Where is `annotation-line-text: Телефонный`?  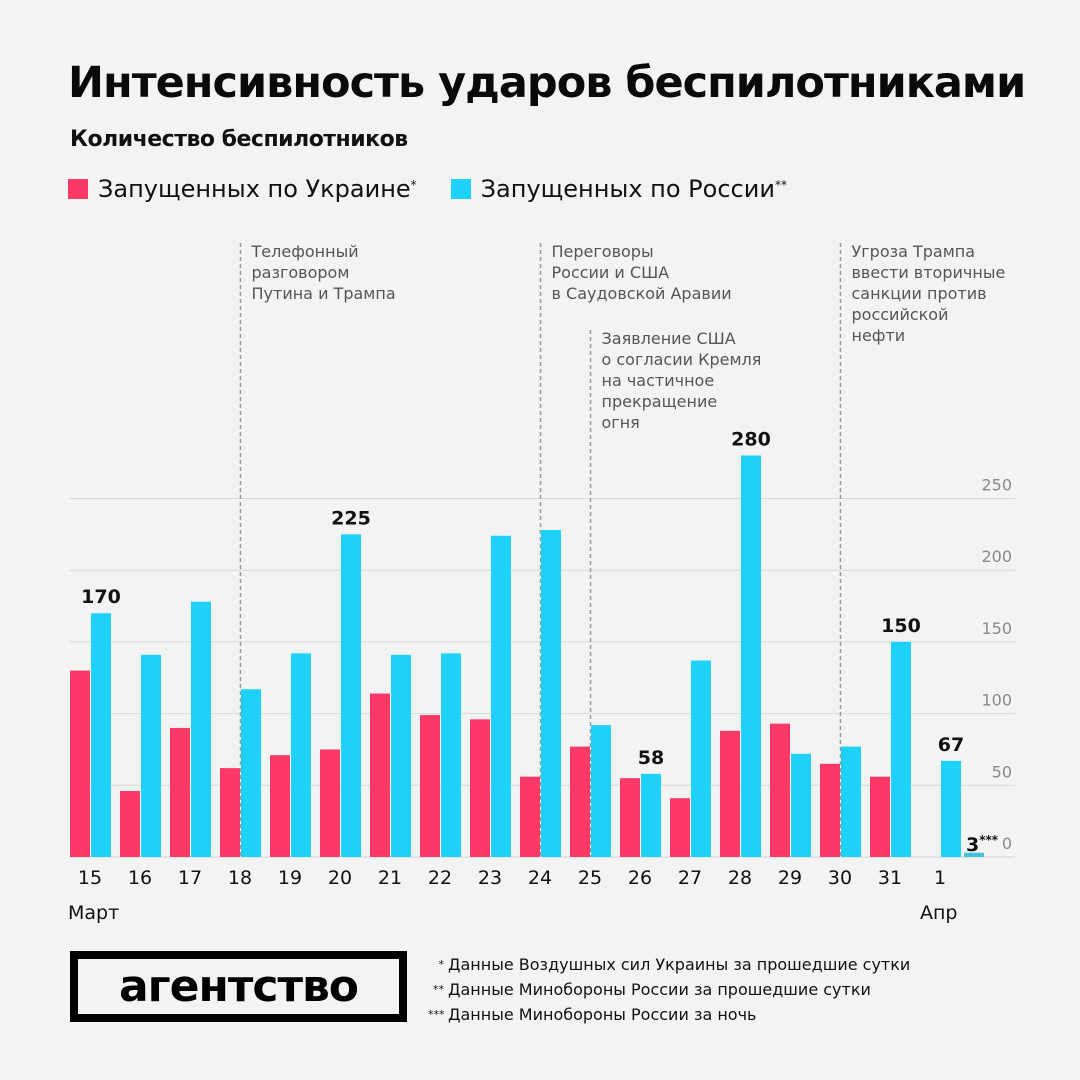 annotation-line-text: Телефонный is located at coordinates (305, 251).